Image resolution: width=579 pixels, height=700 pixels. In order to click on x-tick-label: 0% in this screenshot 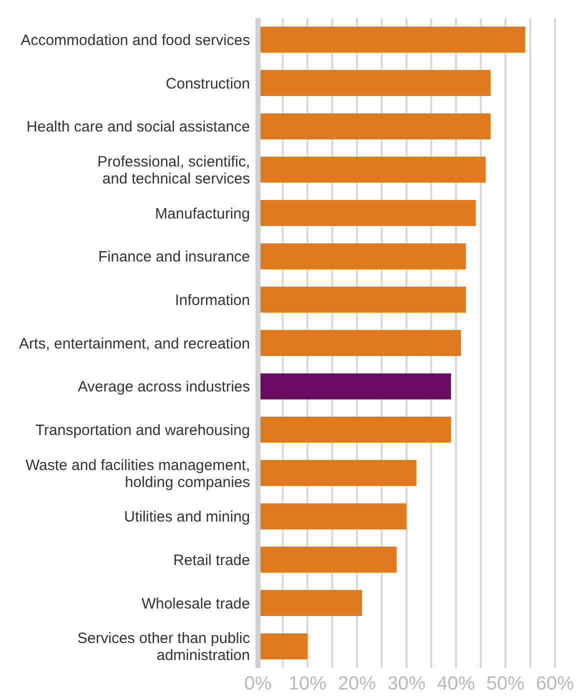, I will do `click(258, 683)`.